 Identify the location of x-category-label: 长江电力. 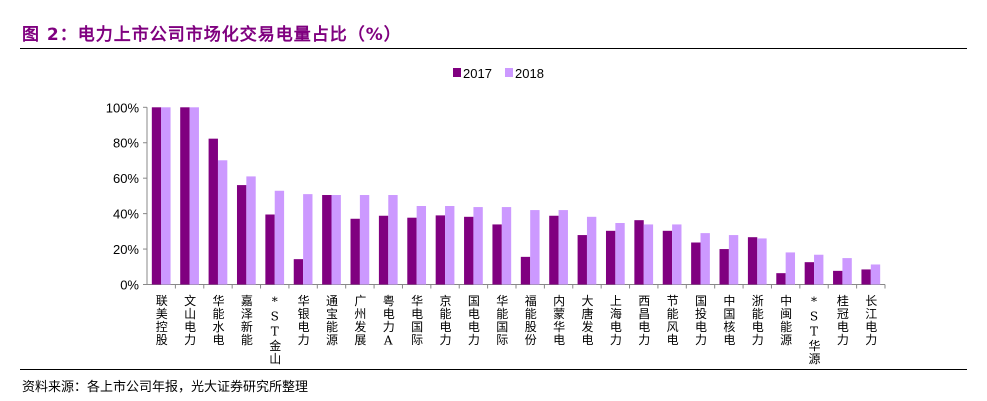
(871, 320).